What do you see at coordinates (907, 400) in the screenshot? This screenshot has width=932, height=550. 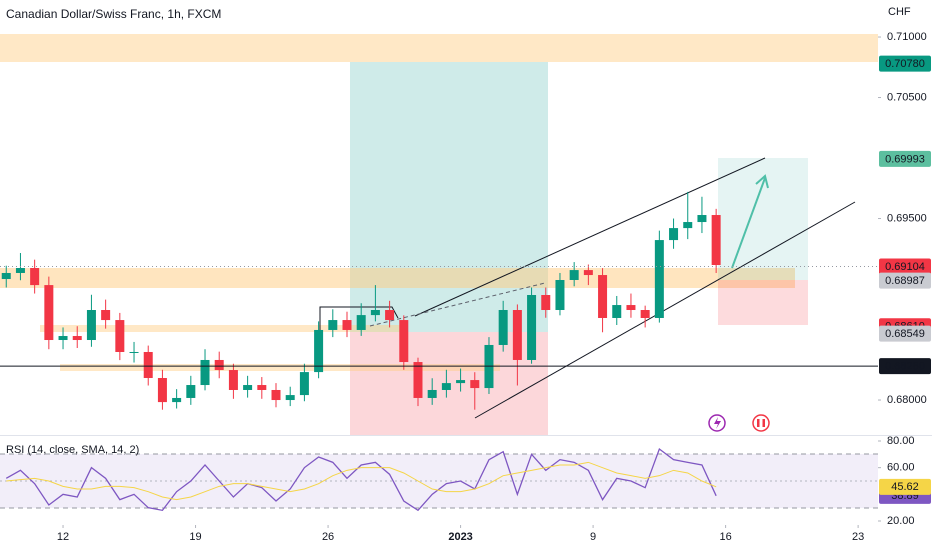 I see `y-tick-label: 0.68000` at bounding box center [907, 400].